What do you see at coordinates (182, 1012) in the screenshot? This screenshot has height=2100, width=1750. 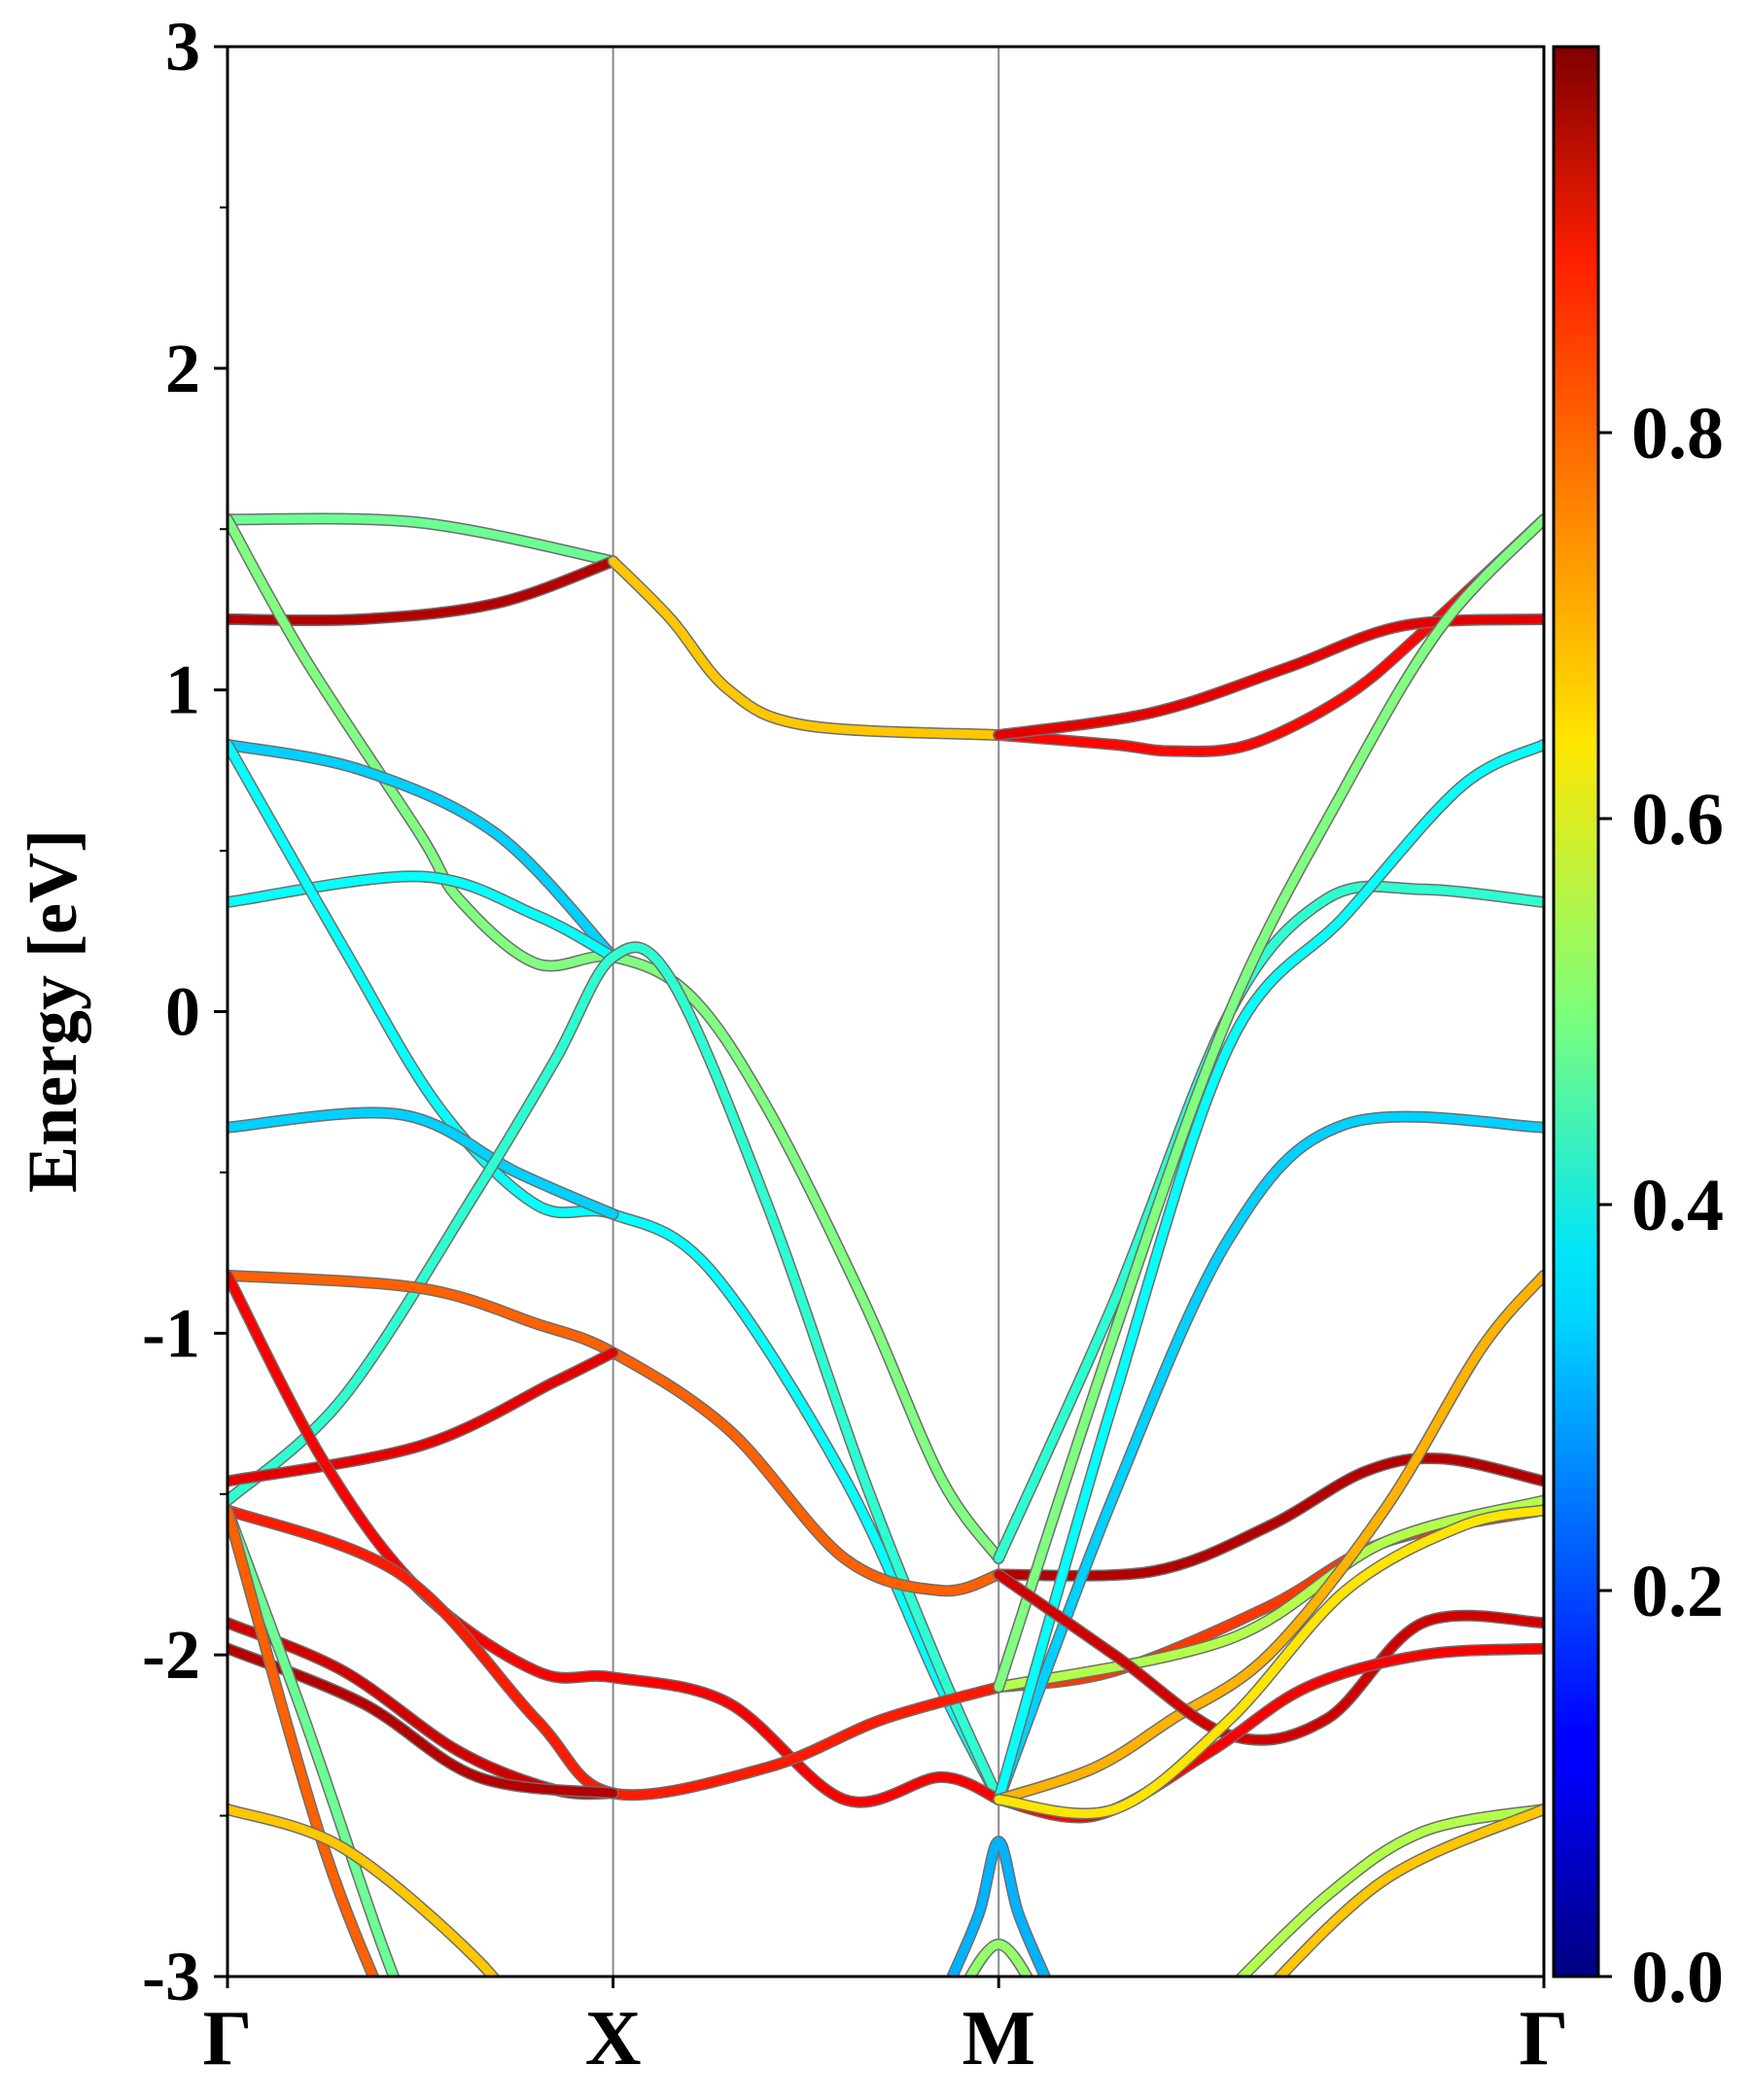 I see `y-tick-label: 0` at bounding box center [182, 1012].